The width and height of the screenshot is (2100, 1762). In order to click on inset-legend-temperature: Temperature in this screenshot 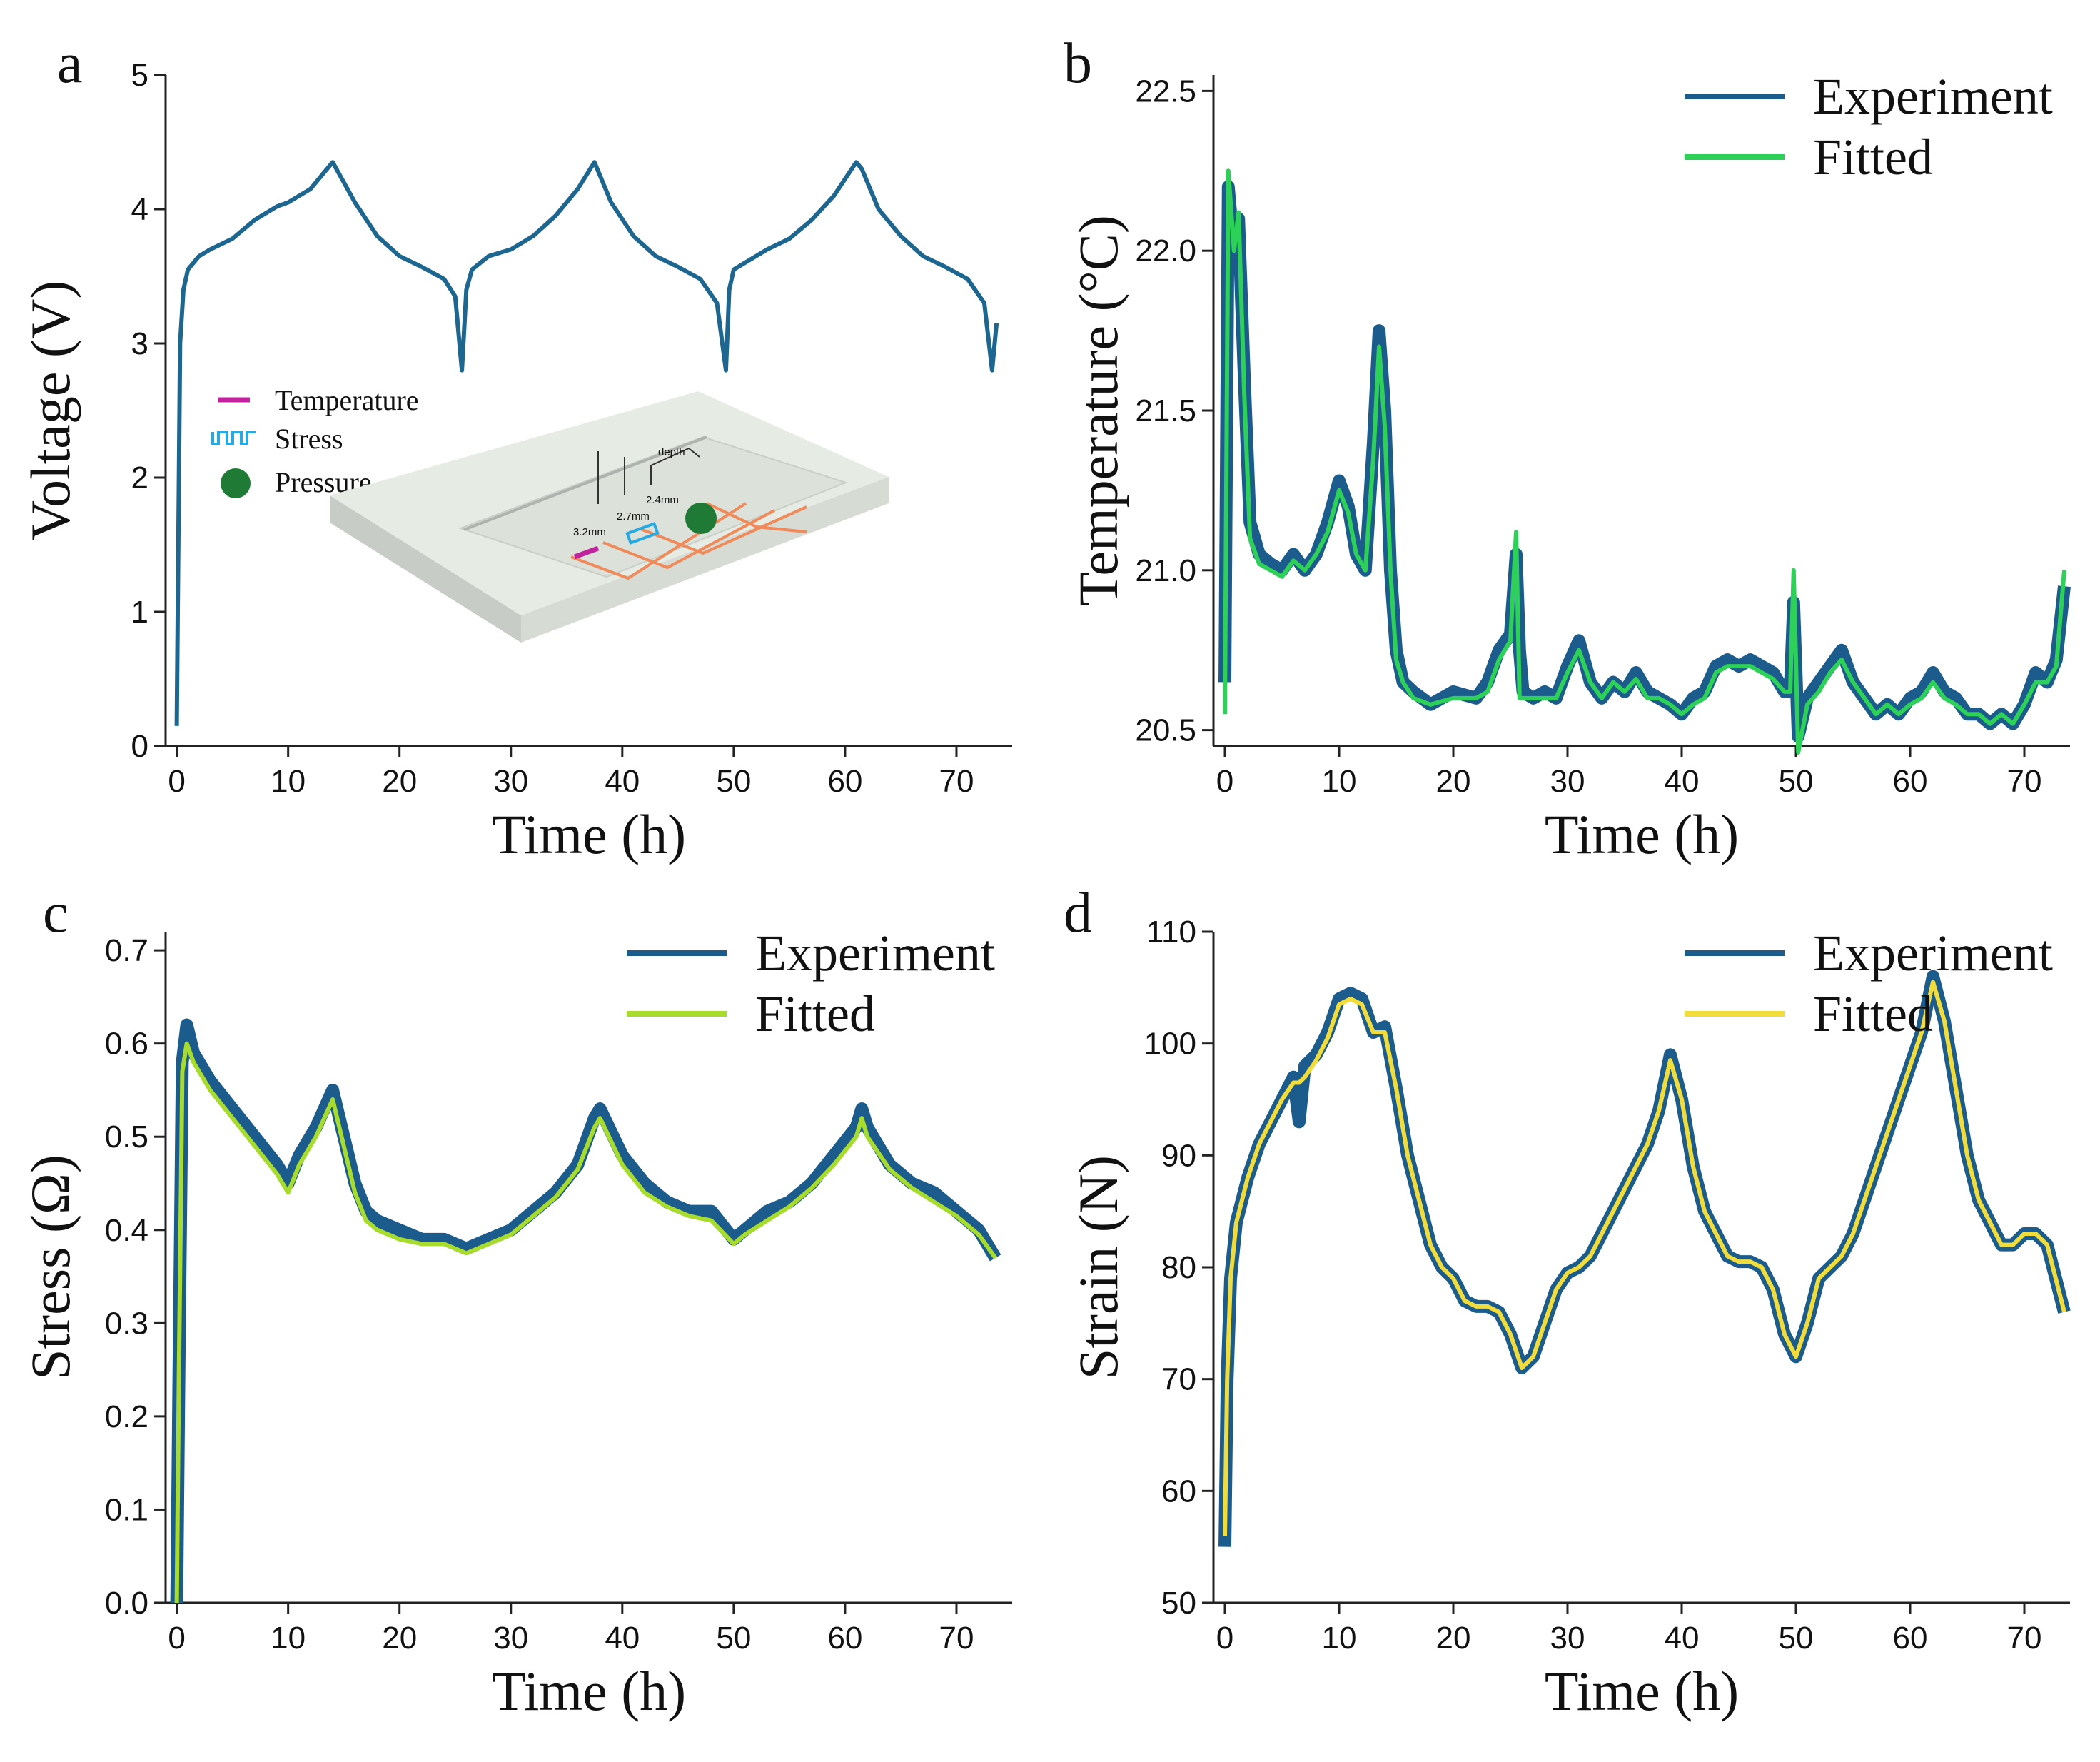, I will do `click(347, 400)`.